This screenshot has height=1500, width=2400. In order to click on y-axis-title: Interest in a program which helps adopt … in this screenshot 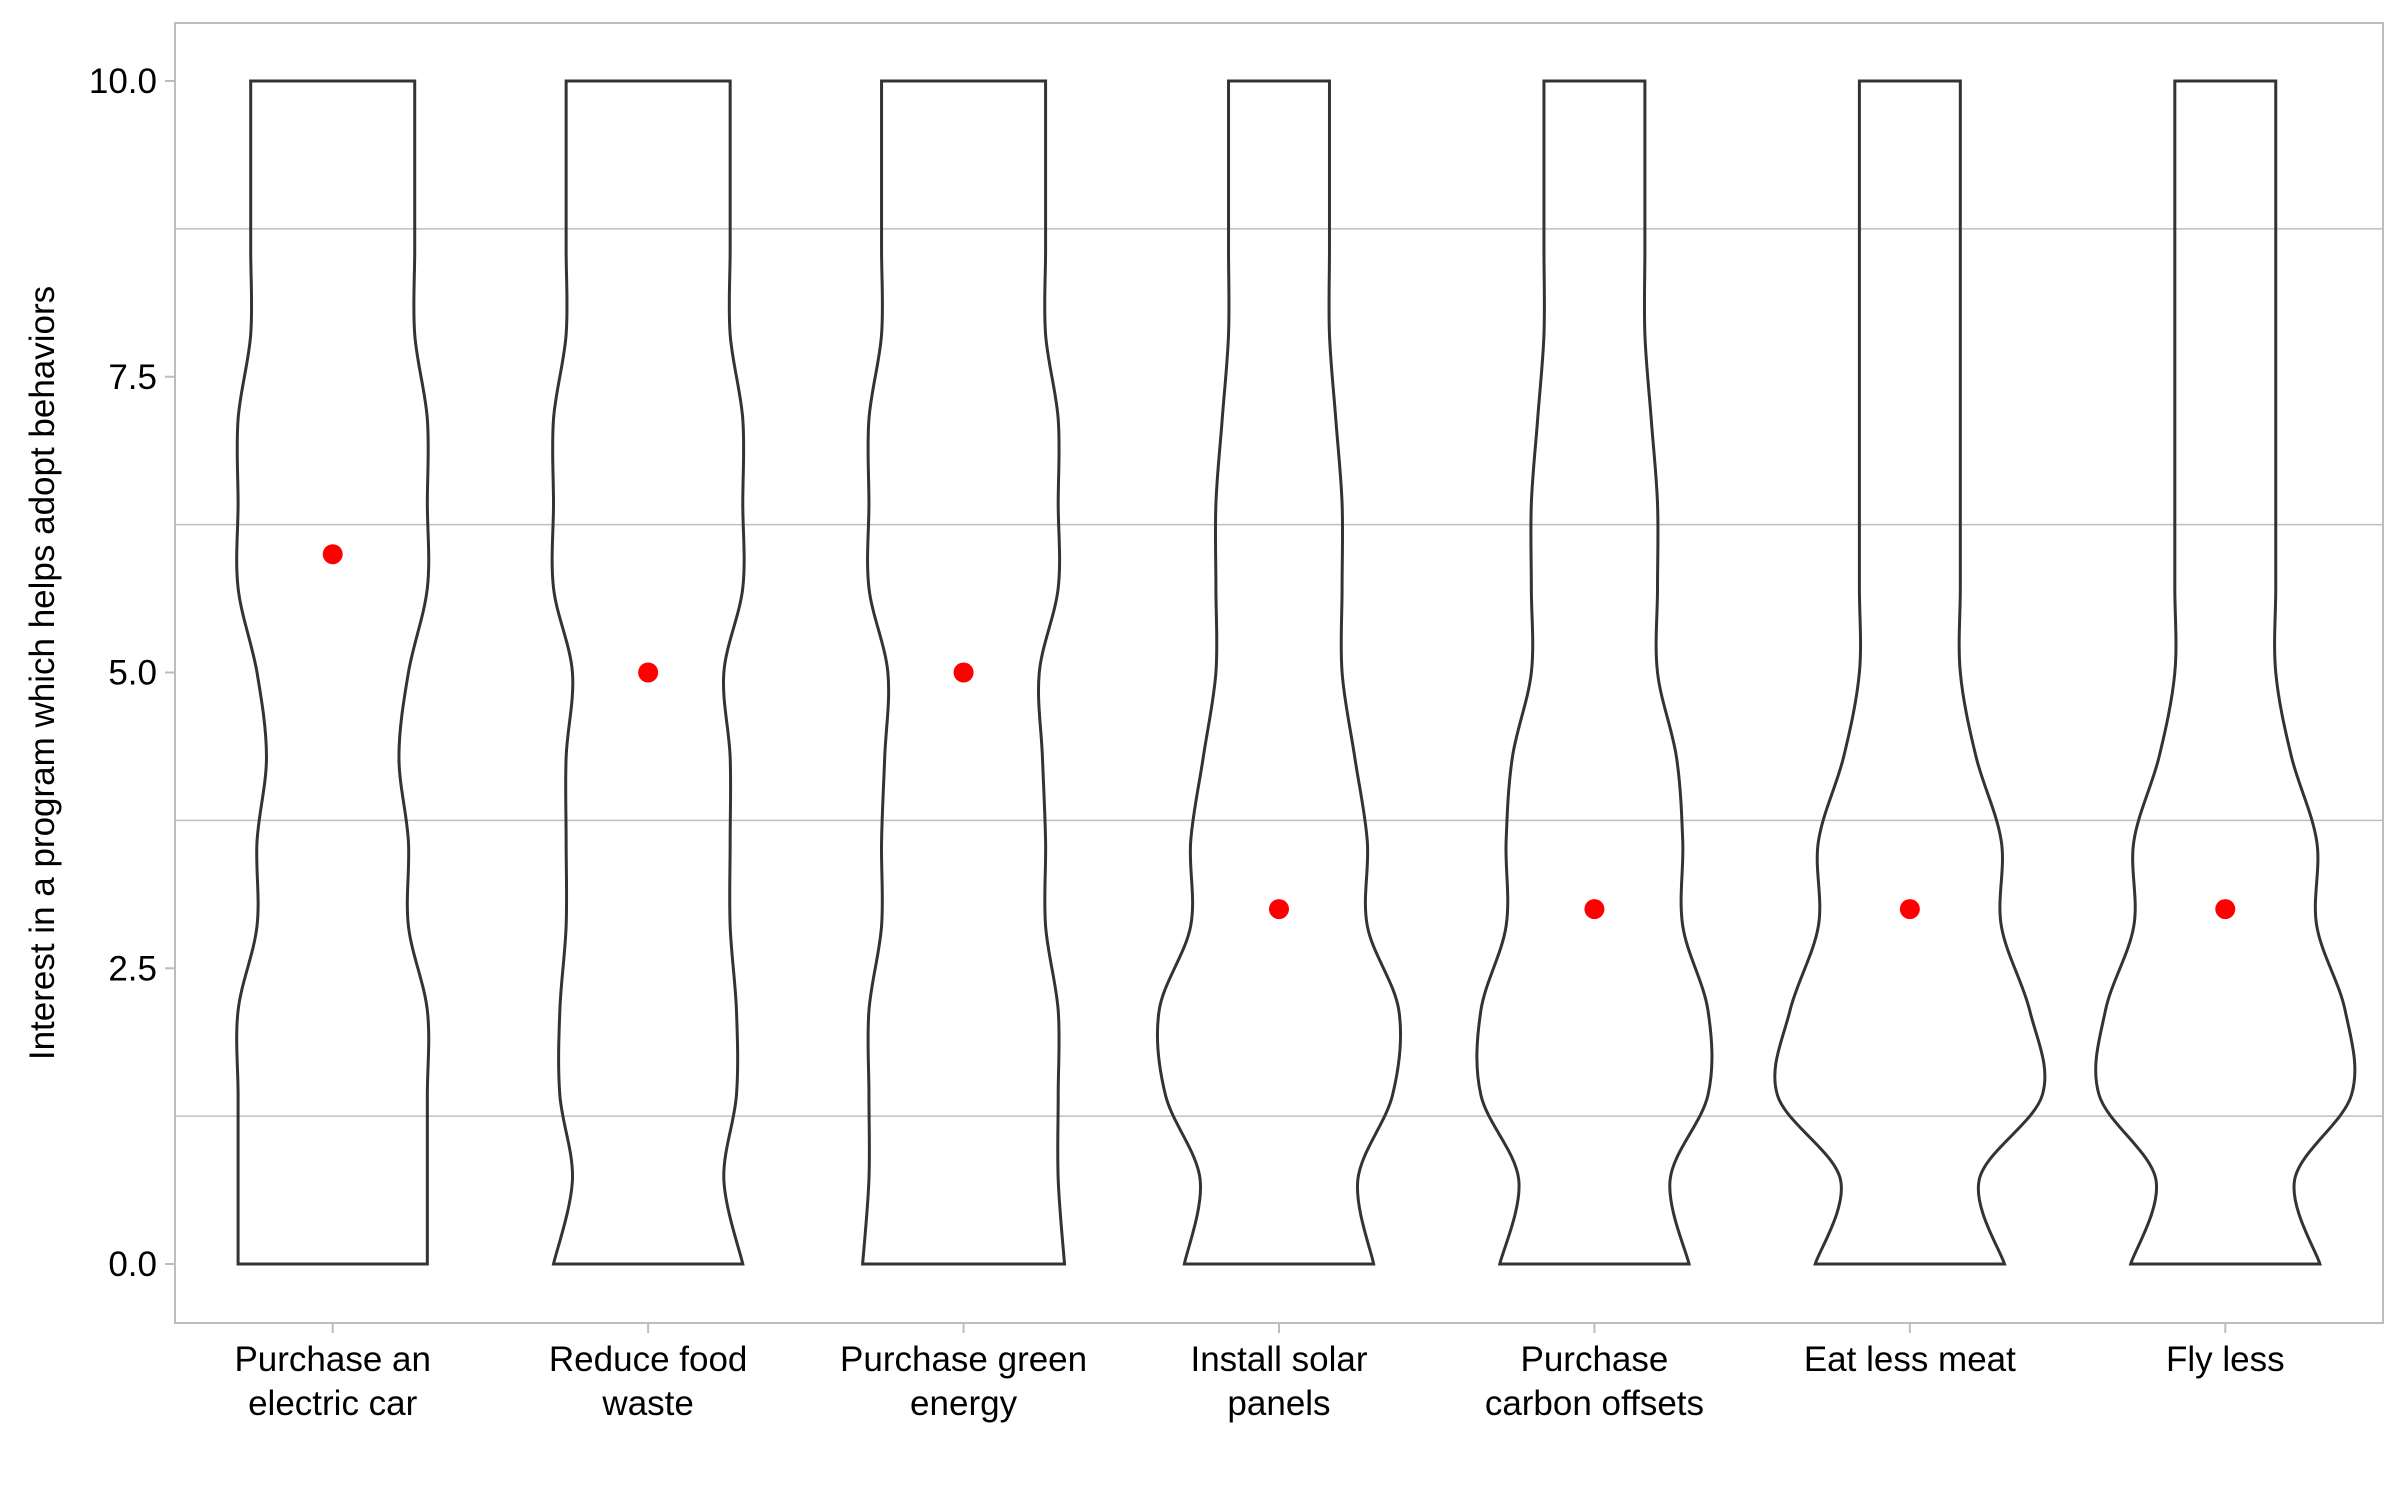, I will do `click(42, 673)`.